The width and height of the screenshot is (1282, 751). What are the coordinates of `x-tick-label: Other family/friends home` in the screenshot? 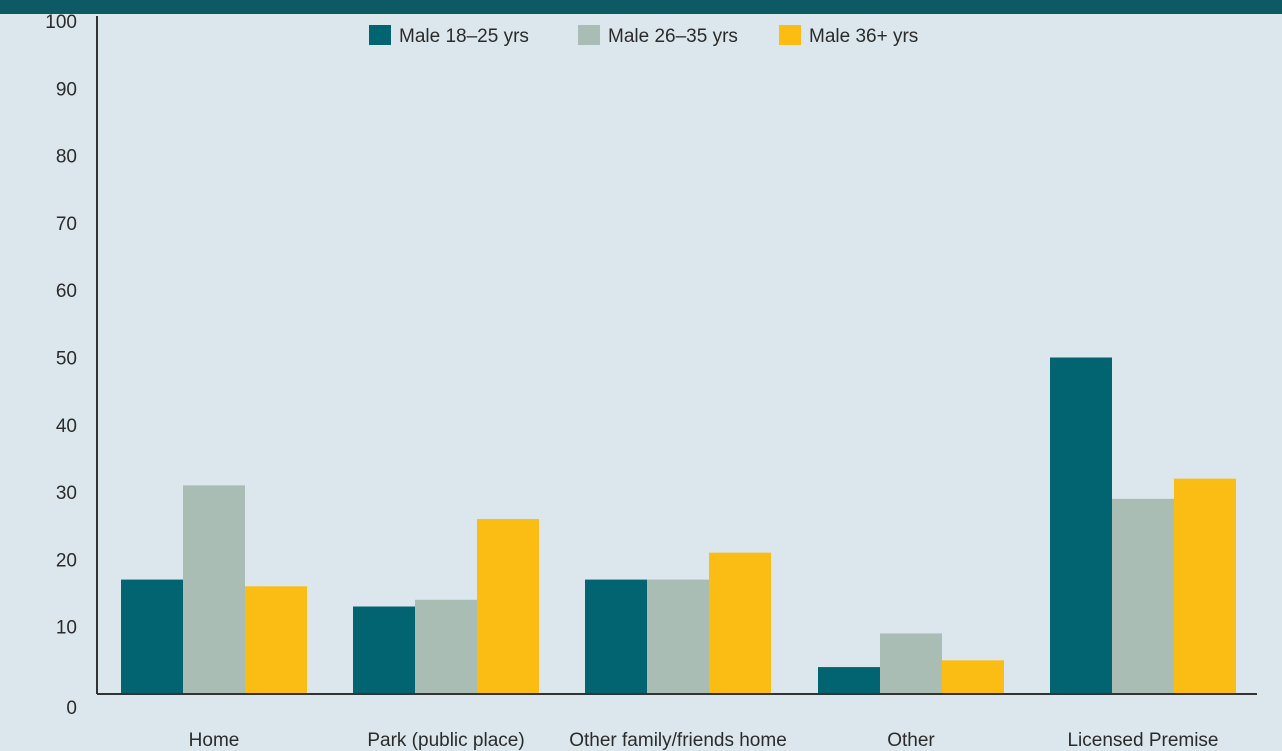 It's located at (678, 740).